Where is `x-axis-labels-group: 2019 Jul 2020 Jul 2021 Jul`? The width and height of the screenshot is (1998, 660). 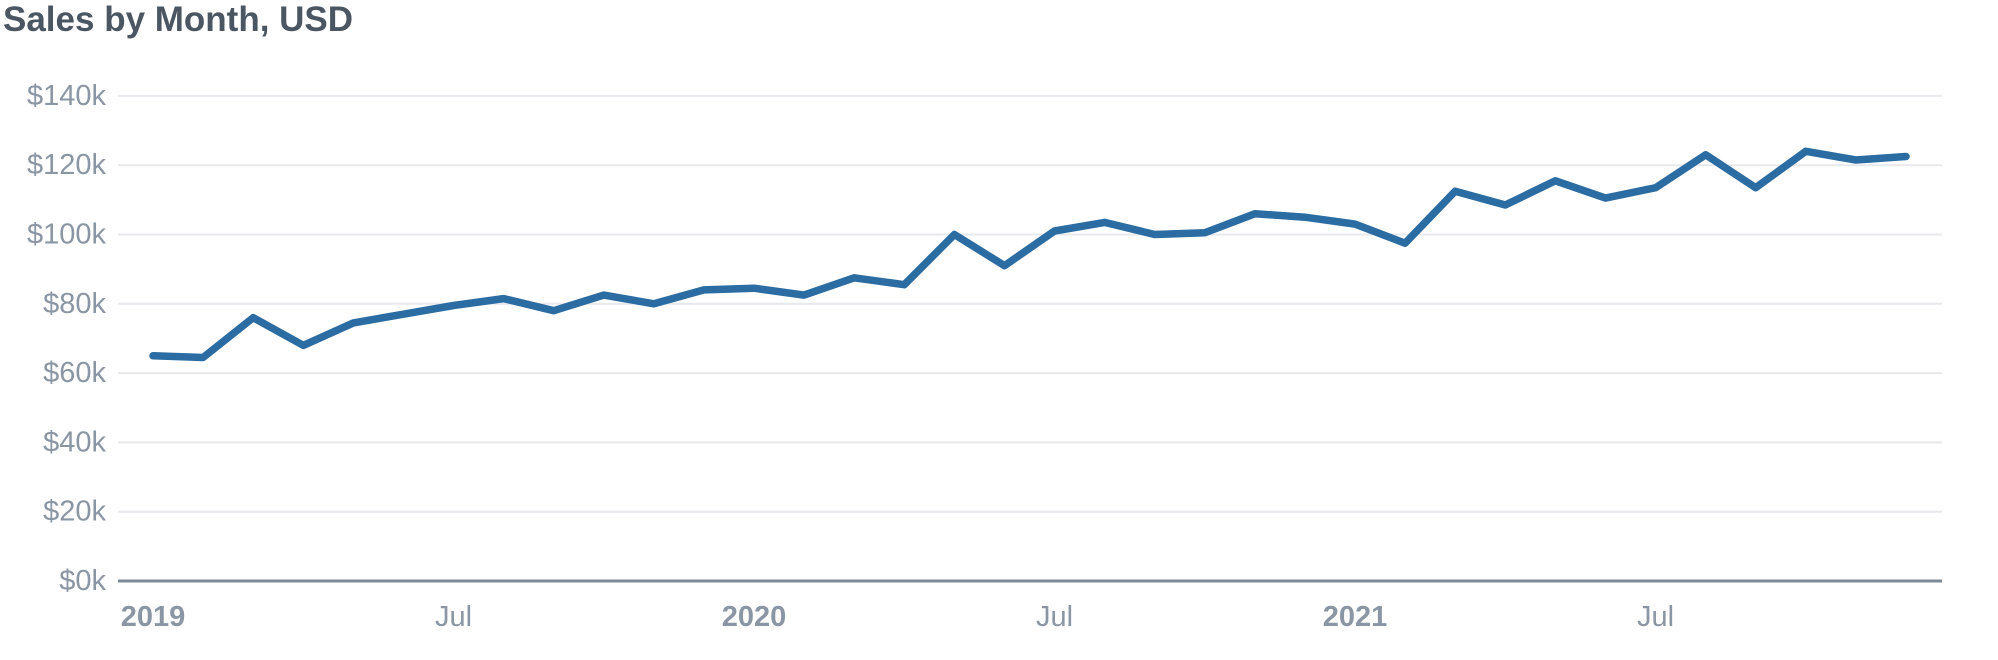
x-axis-labels-group: 2019 Jul 2020 Jul 2021 Jul is located at coordinates (897, 617).